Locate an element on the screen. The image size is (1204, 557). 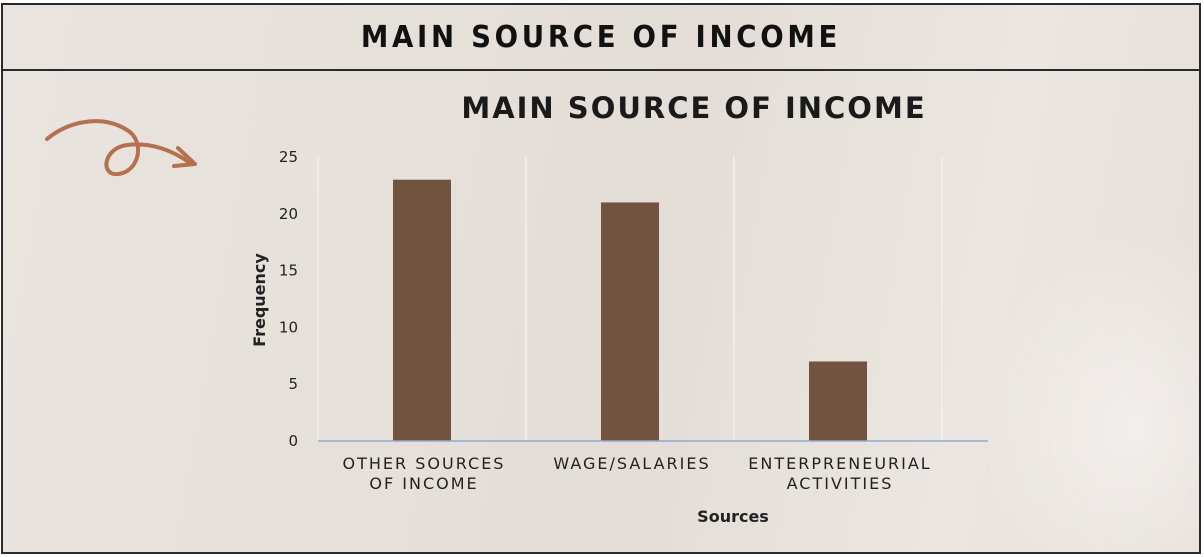
y-tick-label: 15 is located at coordinates (288, 271).